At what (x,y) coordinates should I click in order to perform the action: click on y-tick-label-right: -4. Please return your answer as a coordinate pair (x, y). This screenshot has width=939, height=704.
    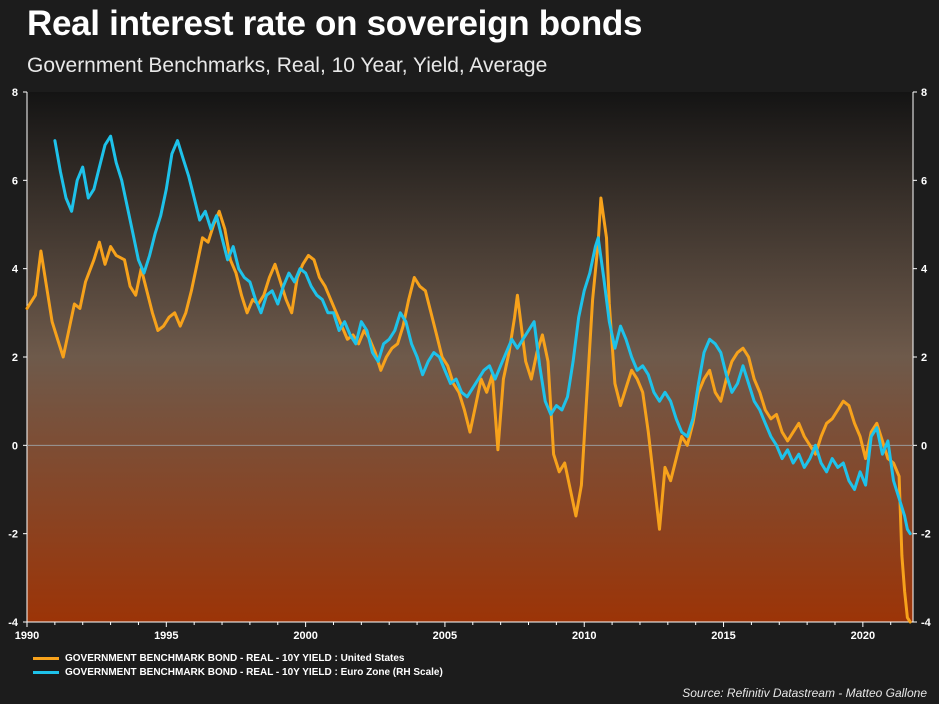
    Looking at the image, I should click on (926, 623).